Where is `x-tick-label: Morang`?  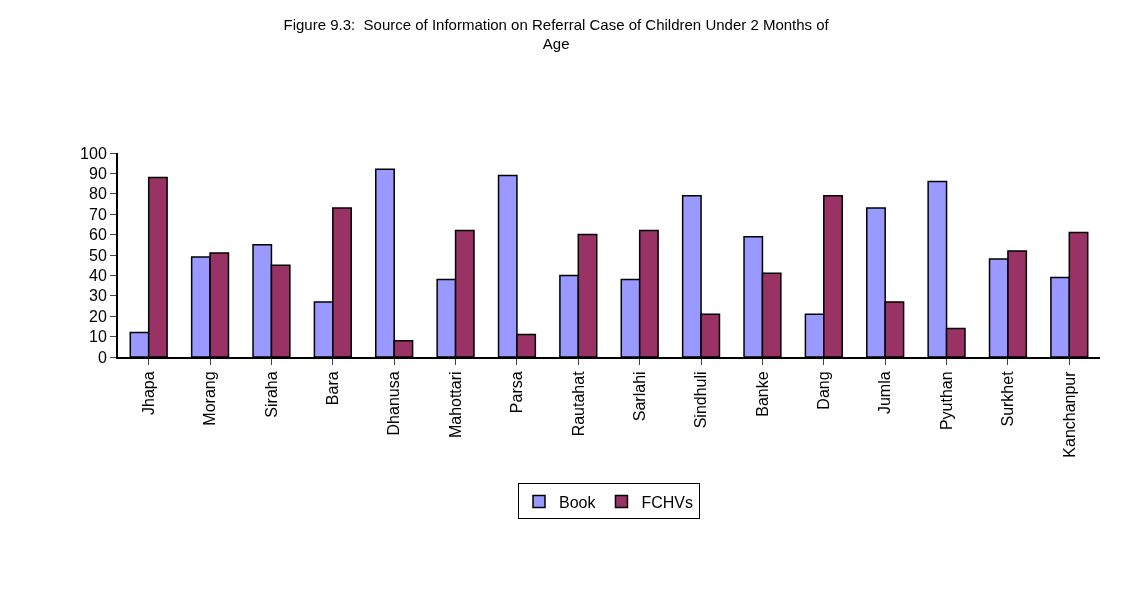 x-tick-label: Morang is located at coordinates (210, 398).